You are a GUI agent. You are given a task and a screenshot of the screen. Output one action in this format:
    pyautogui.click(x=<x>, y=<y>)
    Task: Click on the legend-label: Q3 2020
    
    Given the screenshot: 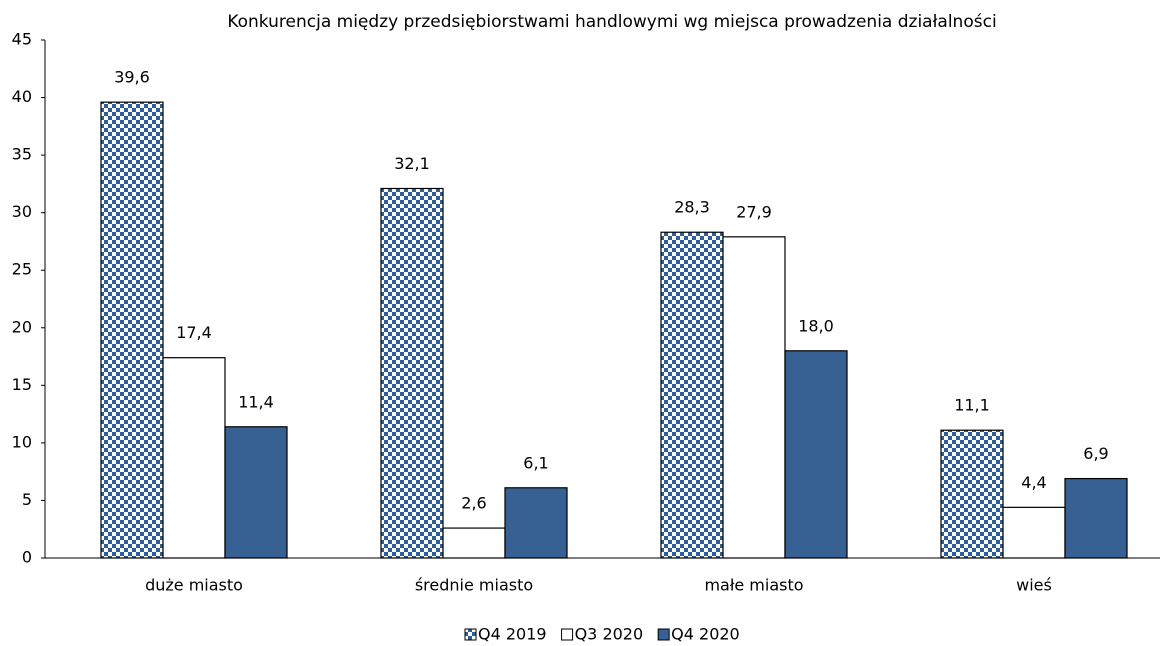 What is the action you would take?
    pyautogui.click(x=609, y=634)
    